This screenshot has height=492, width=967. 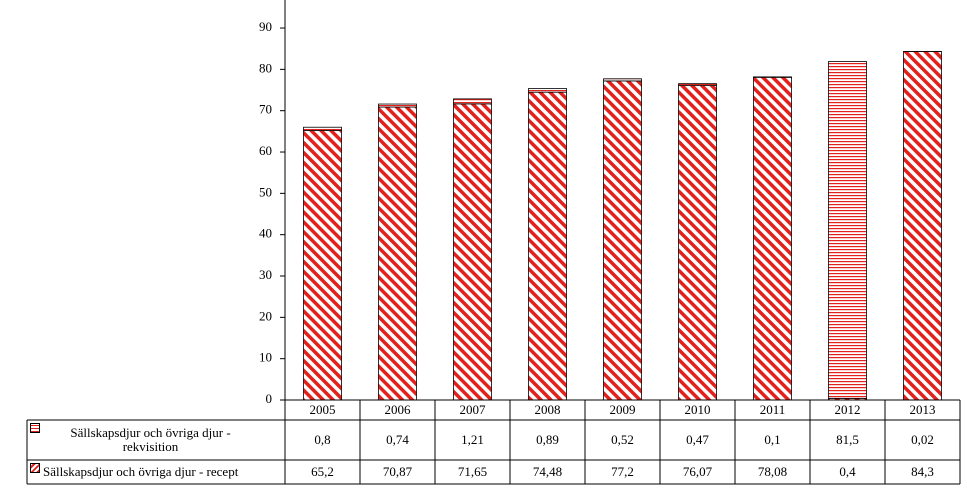 What do you see at coordinates (265, 357) in the screenshot?
I see `y-tick-label: 10` at bounding box center [265, 357].